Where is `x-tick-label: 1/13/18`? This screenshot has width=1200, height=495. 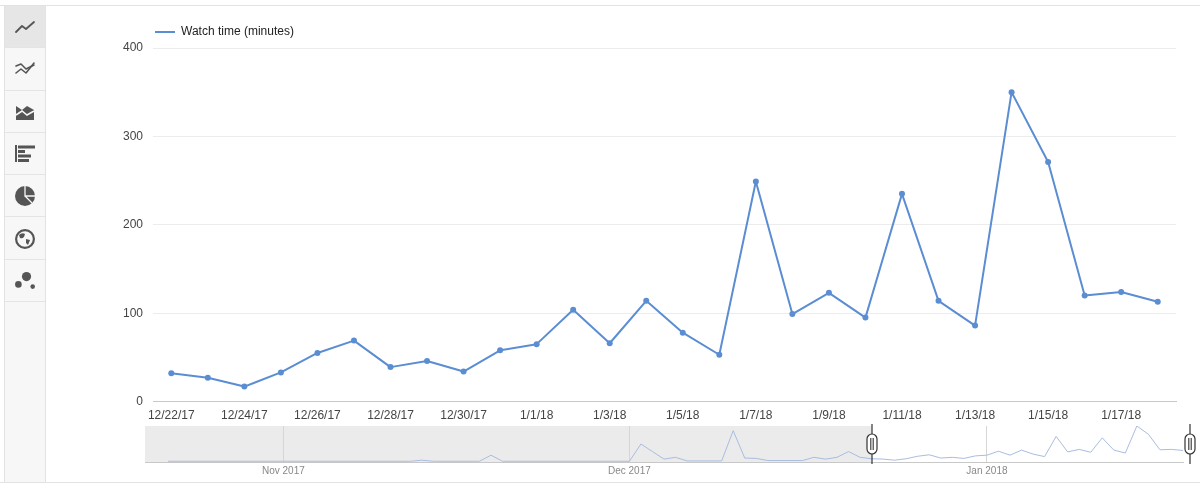
x-tick-label: 1/13/18 is located at coordinates (975, 415).